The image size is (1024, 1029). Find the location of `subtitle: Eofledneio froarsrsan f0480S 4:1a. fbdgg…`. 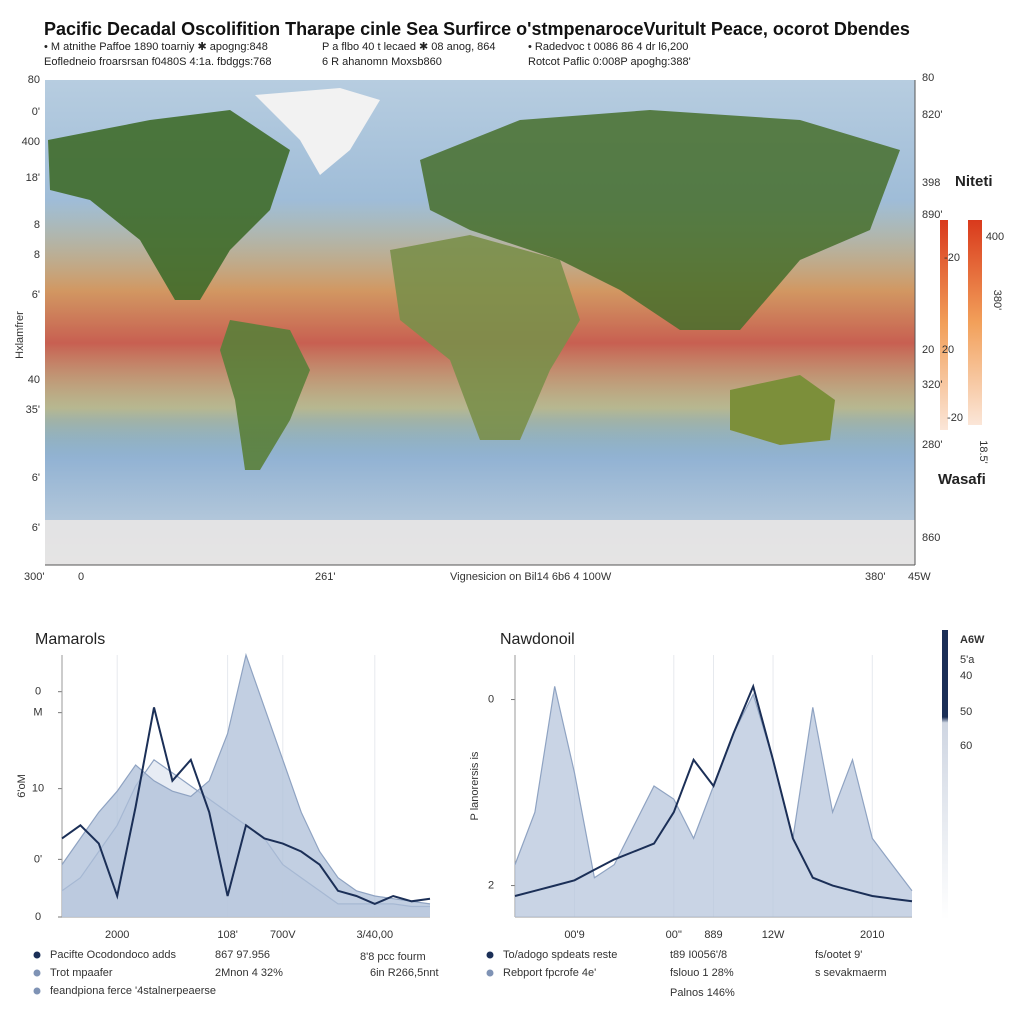

subtitle: Eofledneio froarsrsan f0480S 4:1a. fbdgg… is located at coordinates (158, 62).